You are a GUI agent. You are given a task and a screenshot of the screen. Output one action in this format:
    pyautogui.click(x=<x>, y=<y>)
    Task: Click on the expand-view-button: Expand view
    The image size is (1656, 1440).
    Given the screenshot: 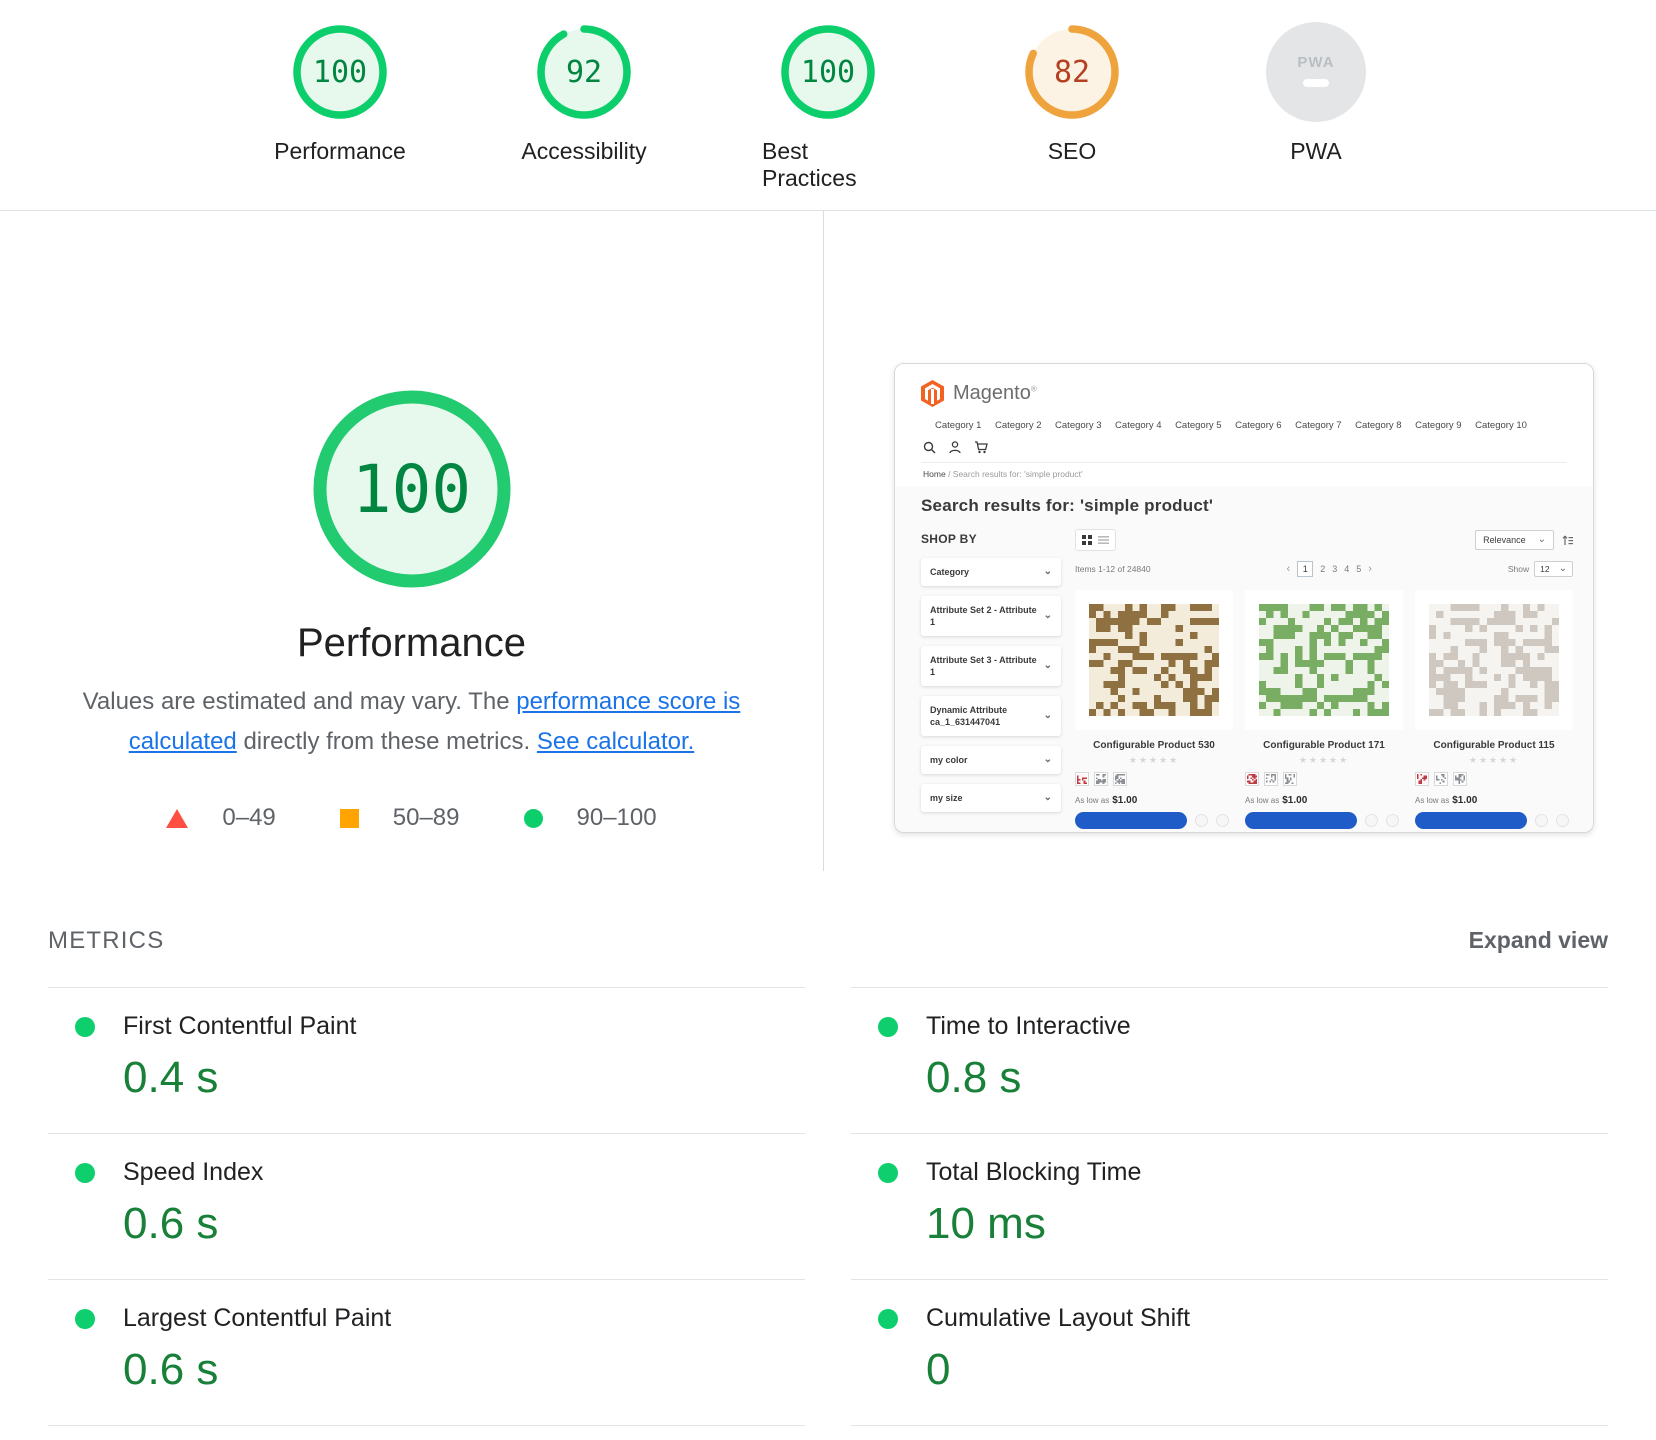 What is the action you would take?
    pyautogui.click(x=1538, y=940)
    